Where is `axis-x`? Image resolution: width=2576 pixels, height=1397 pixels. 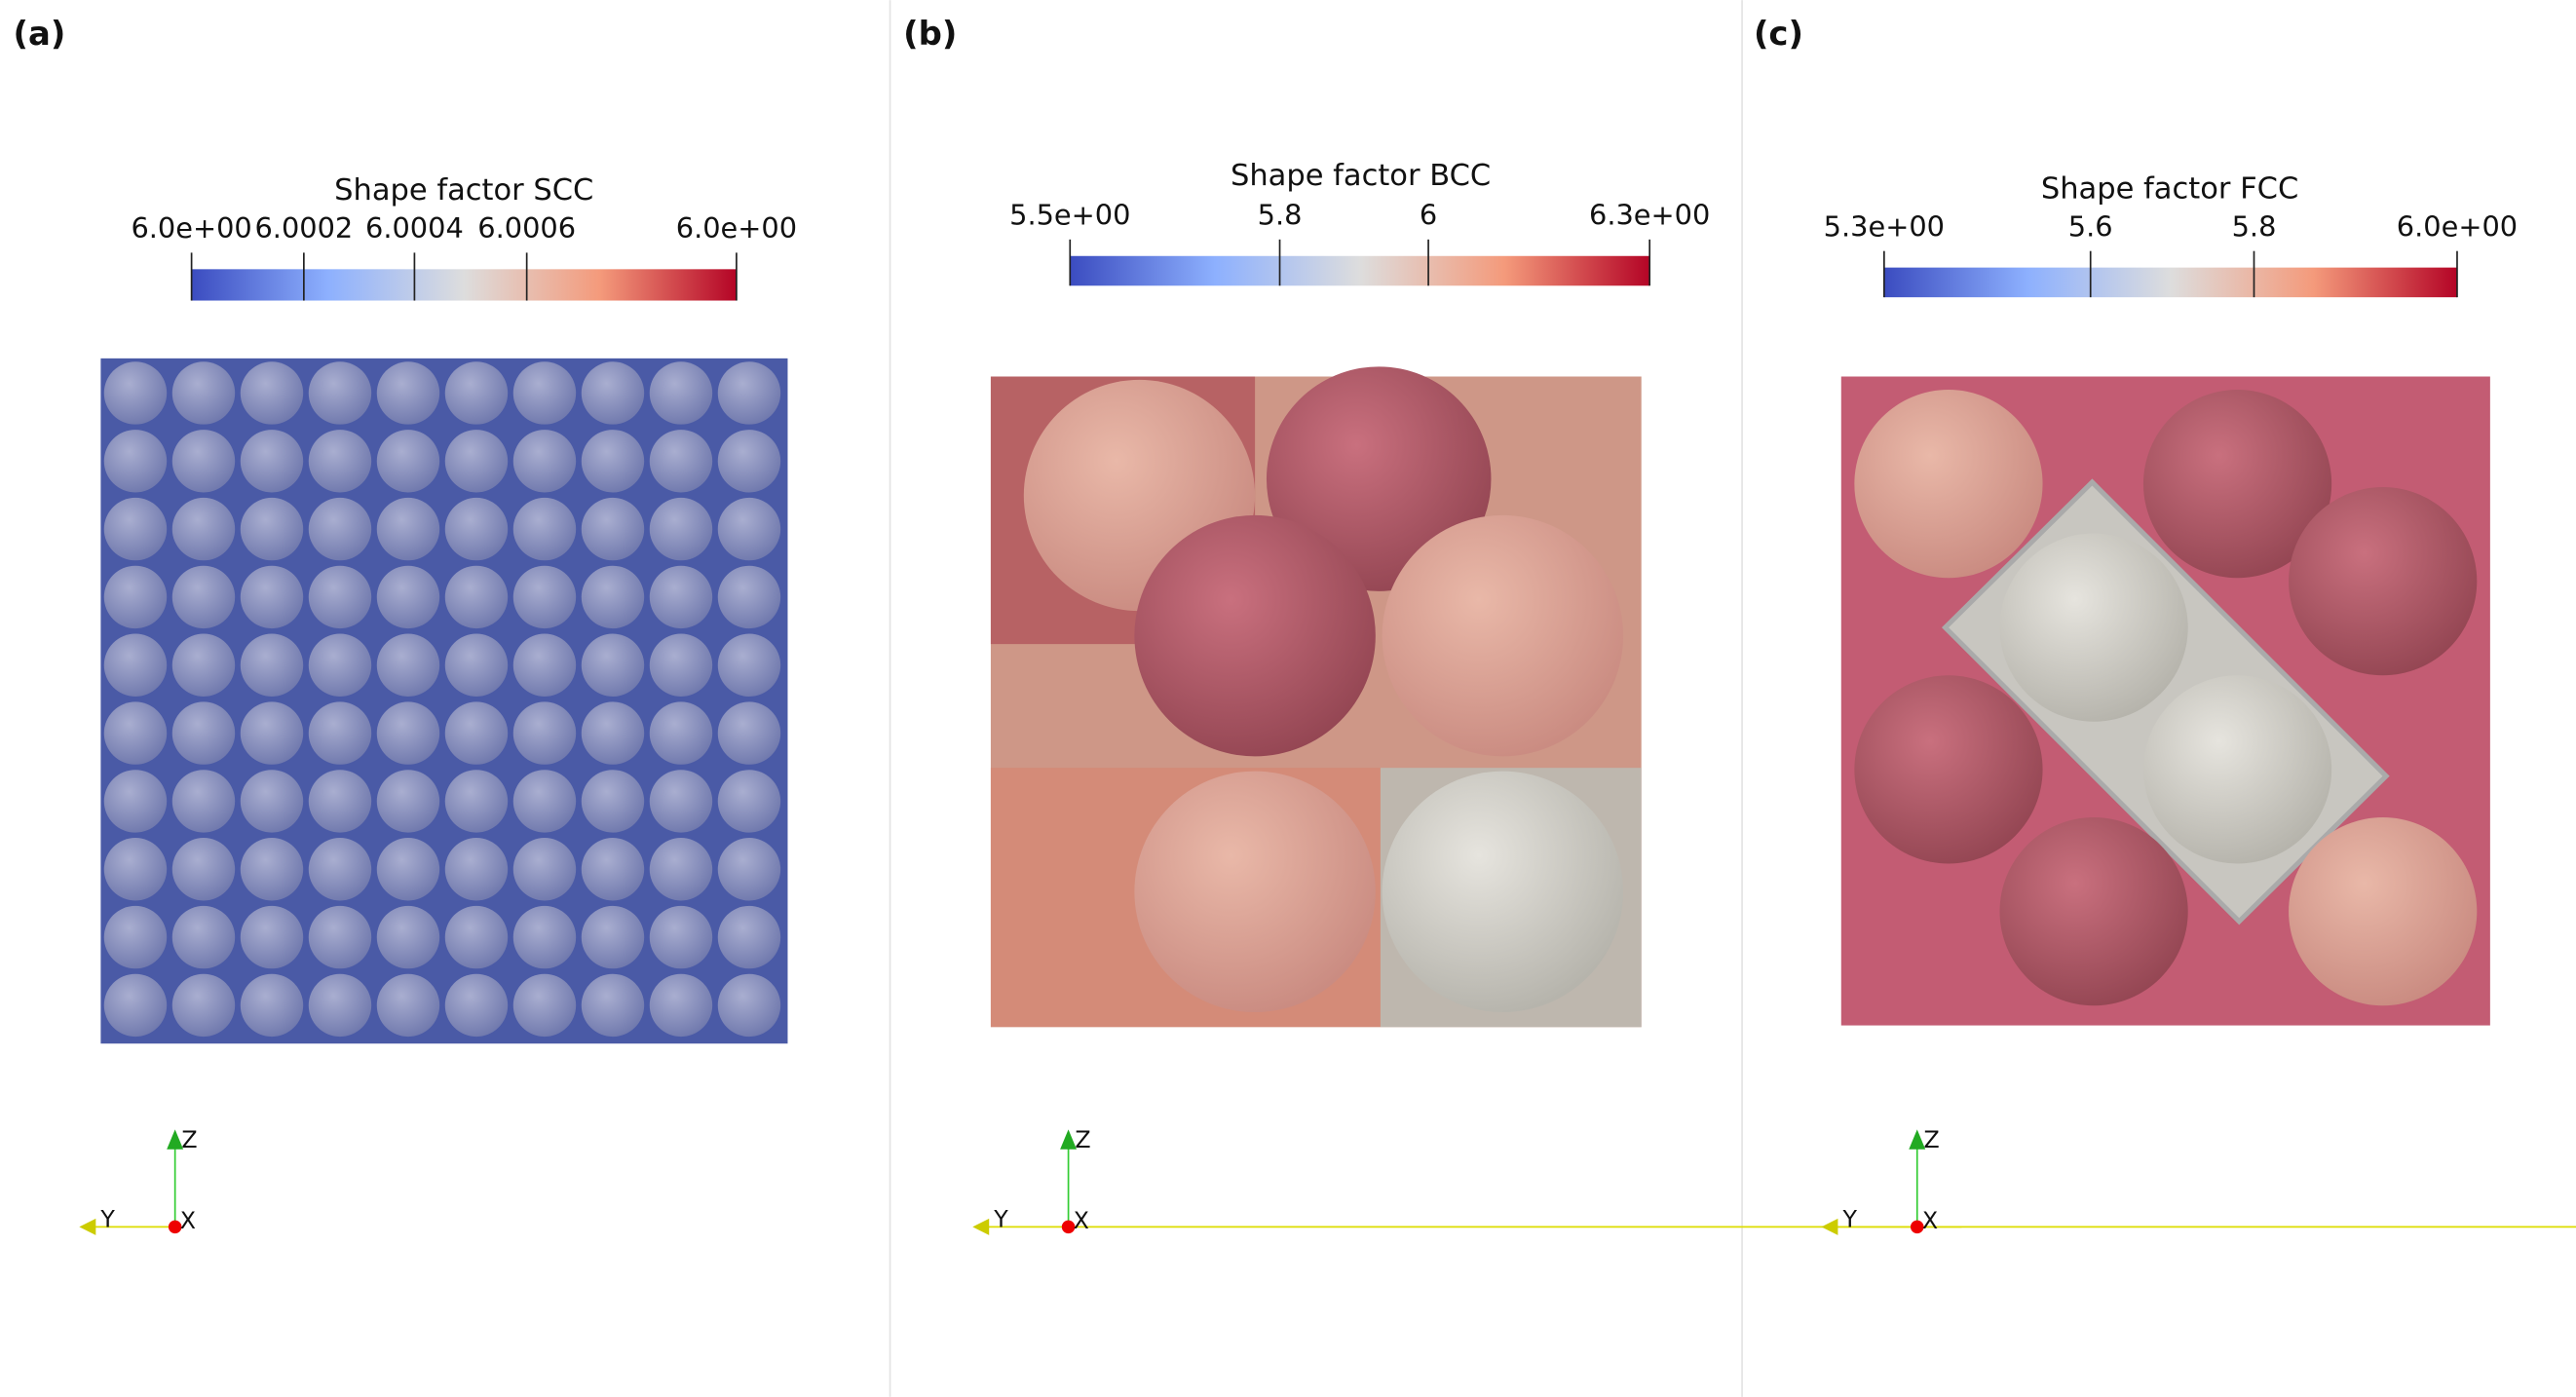 axis-x is located at coordinates (175, 1227).